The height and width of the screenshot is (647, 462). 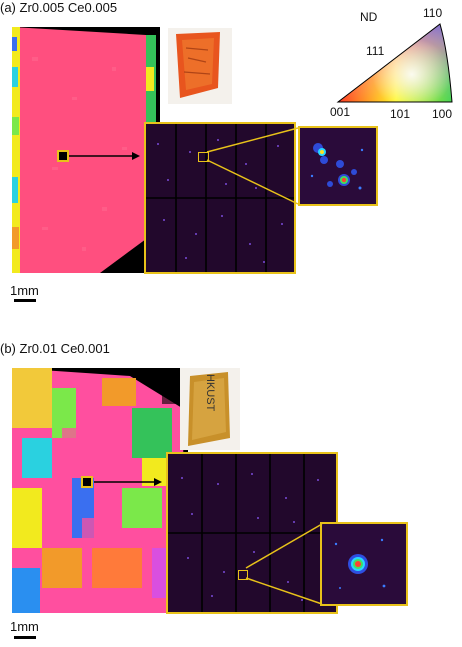 What do you see at coordinates (200, 66) in the screenshot?
I see `panel-a-sample-photo` at bounding box center [200, 66].